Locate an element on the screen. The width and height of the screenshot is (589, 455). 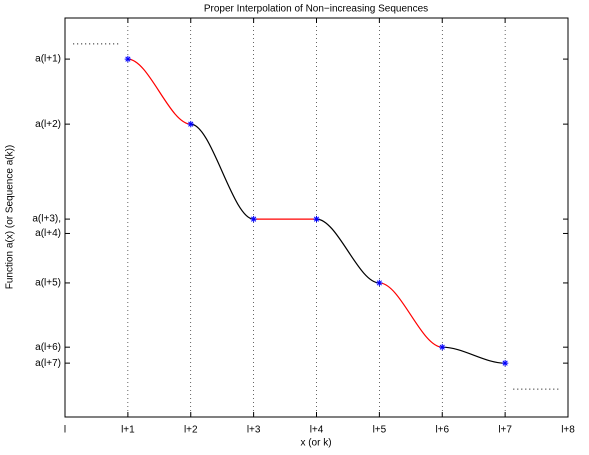
x-tick-label: l+1 is located at coordinates (128, 430).